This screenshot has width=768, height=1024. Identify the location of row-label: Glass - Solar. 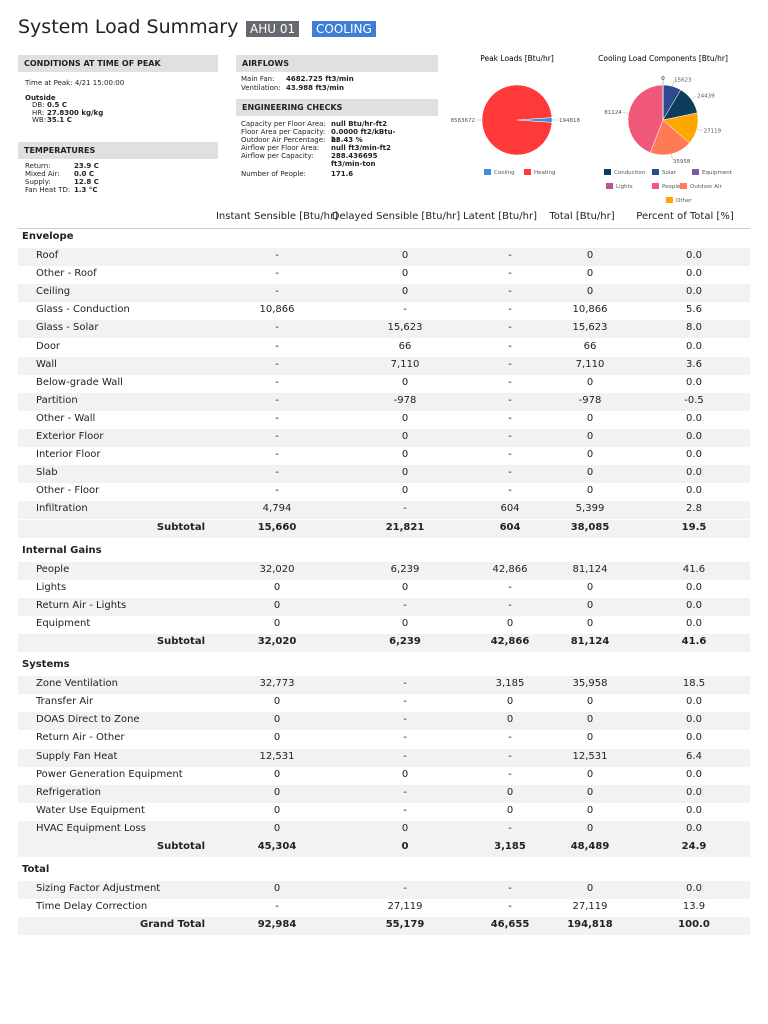
(67, 328).